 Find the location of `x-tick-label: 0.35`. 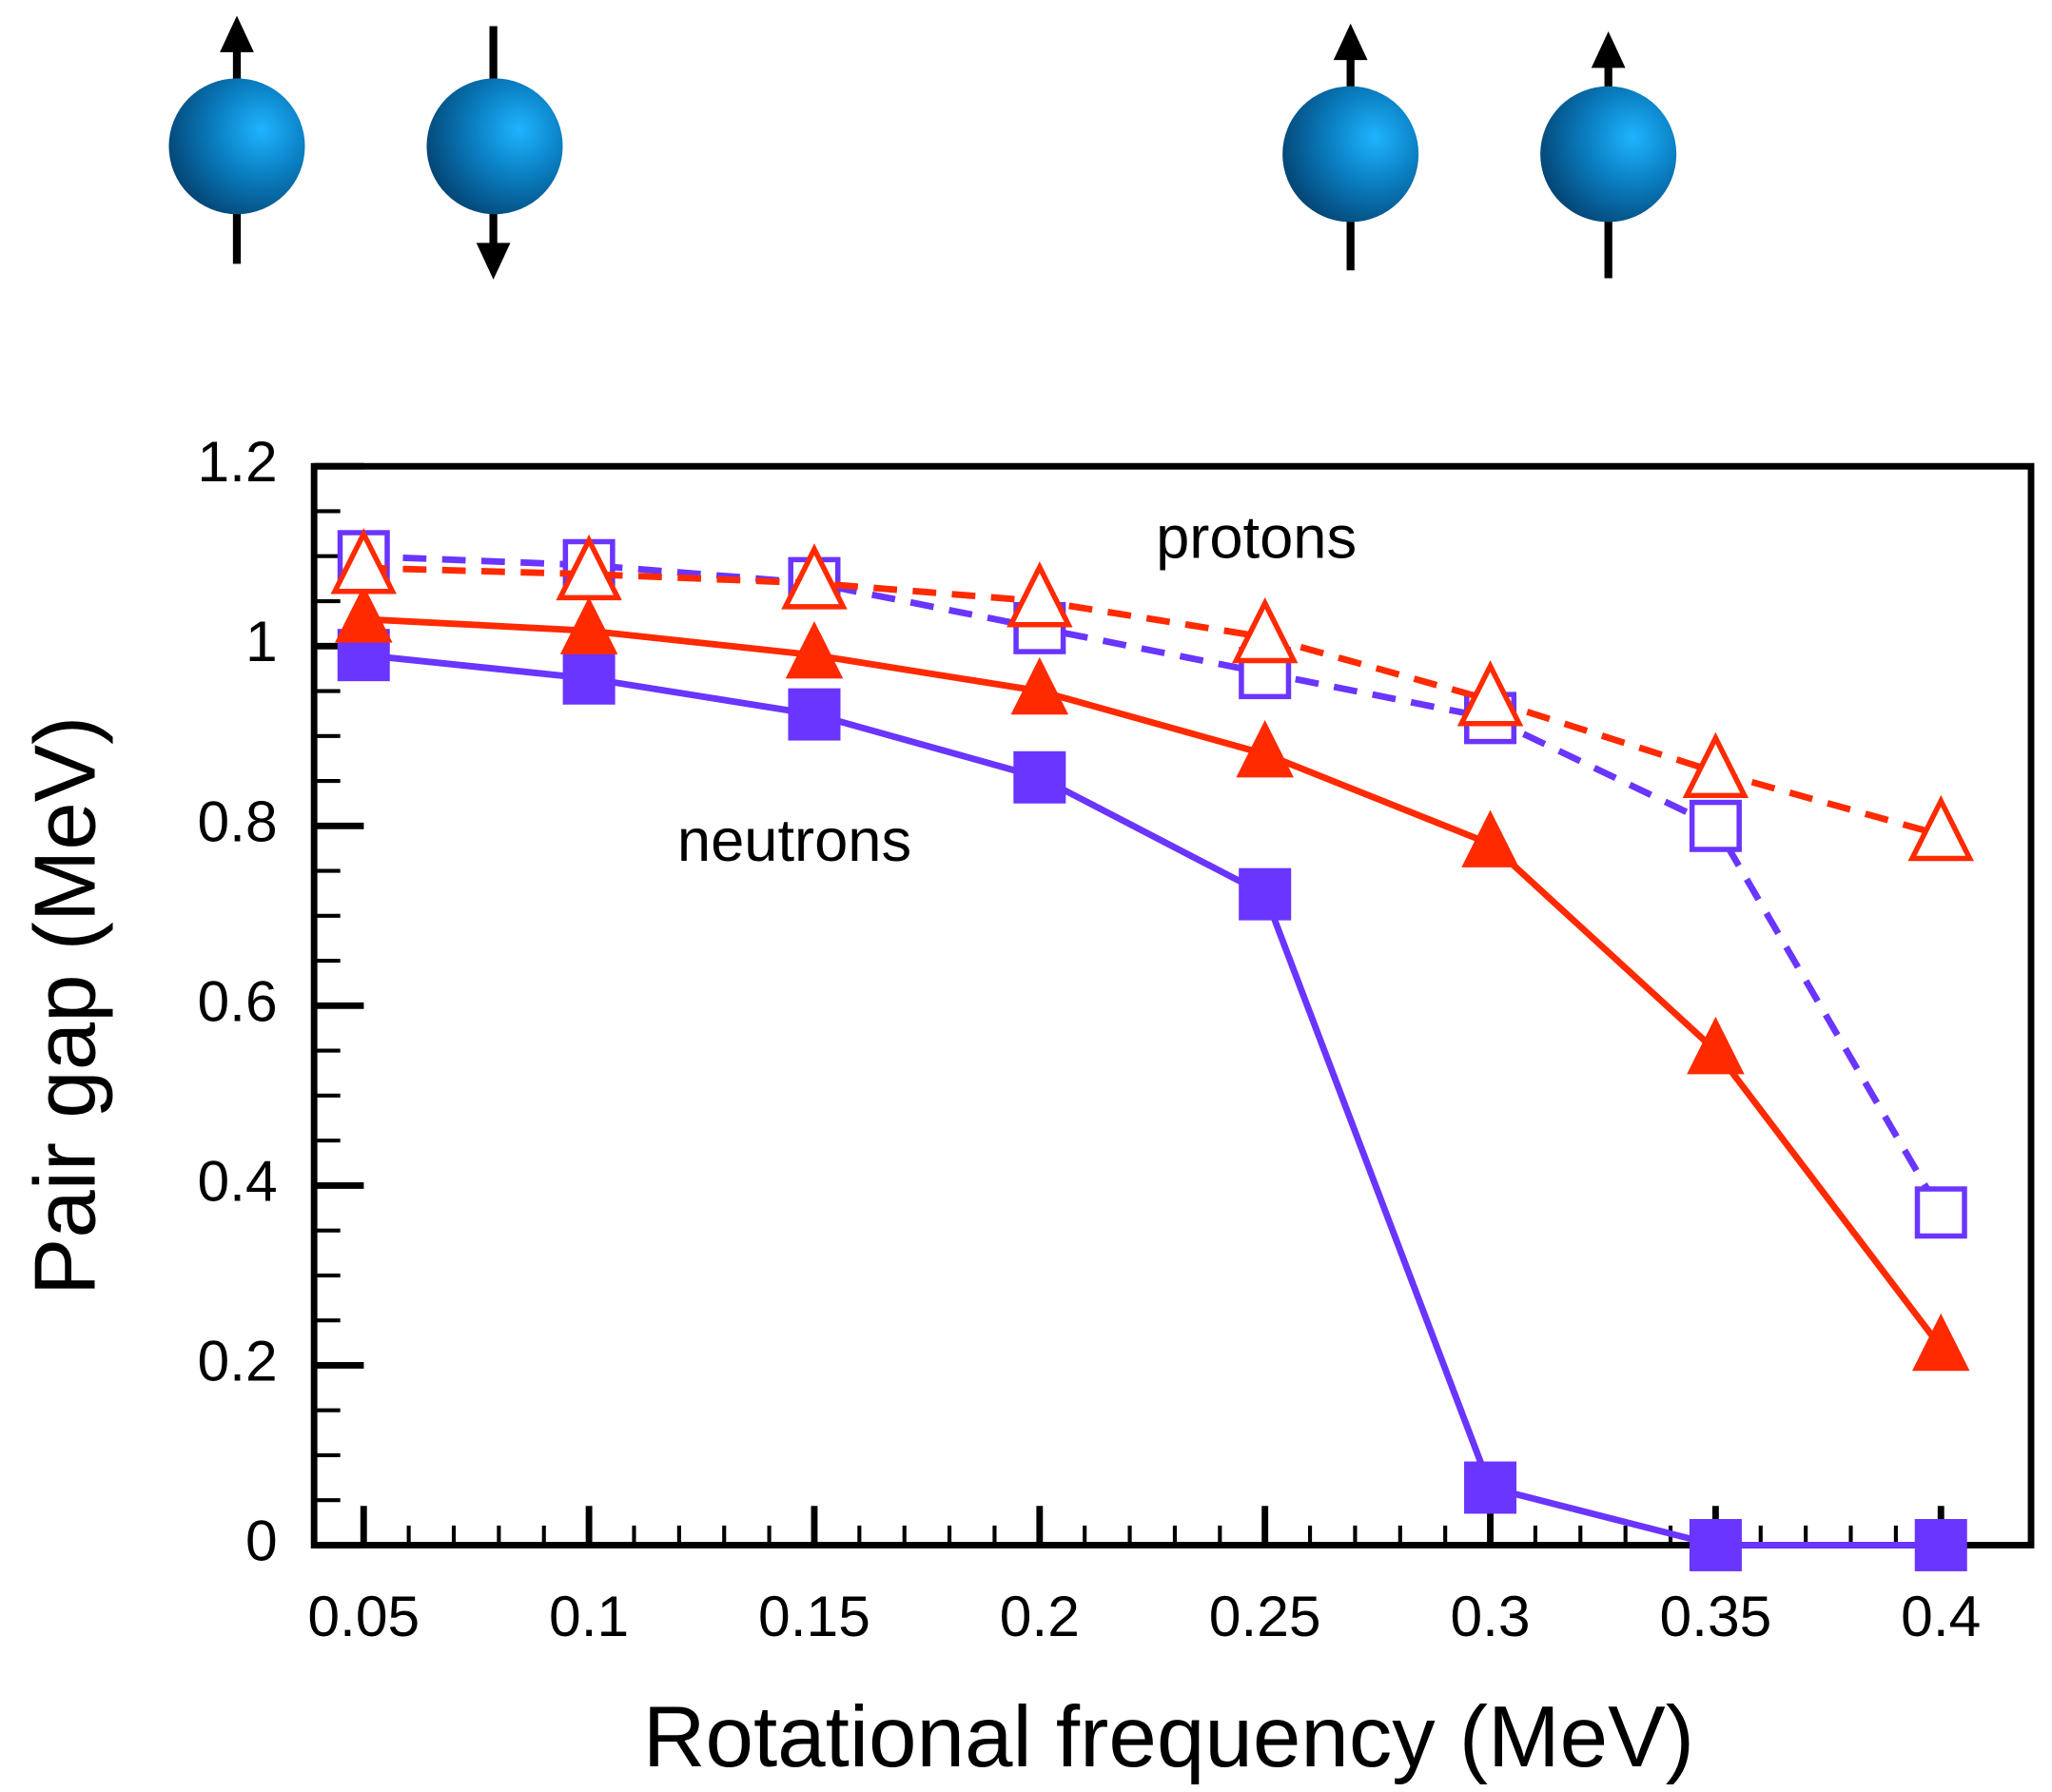

x-tick-label: 0.35 is located at coordinates (1715, 1616).